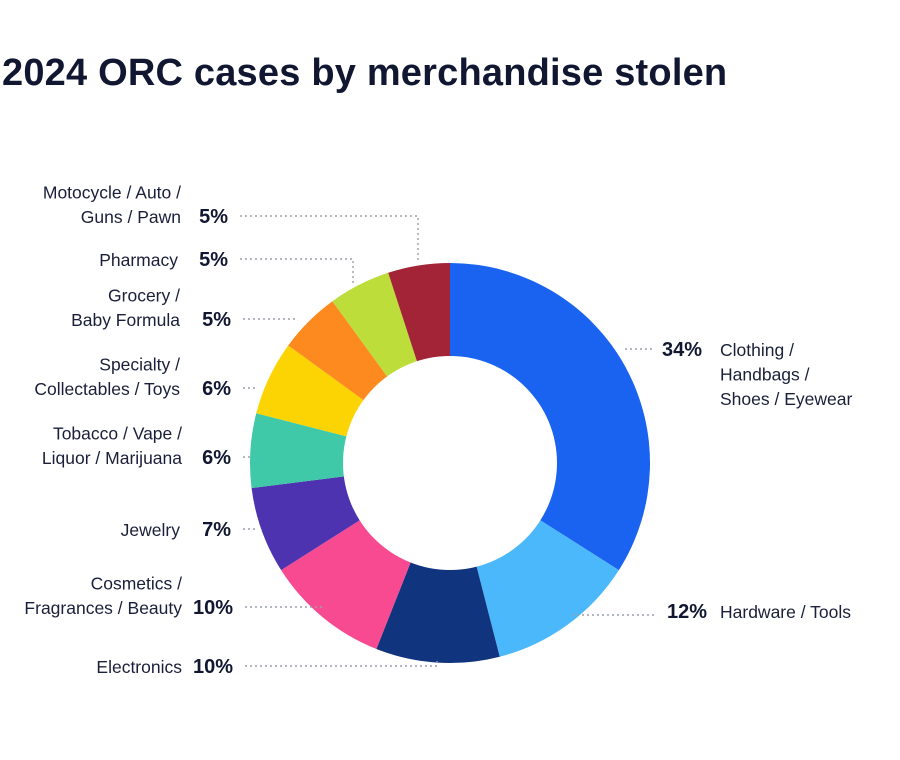  Describe the element at coordinates (144, 296) in the screenshot. I see `category-label: Grocery /` at that location.